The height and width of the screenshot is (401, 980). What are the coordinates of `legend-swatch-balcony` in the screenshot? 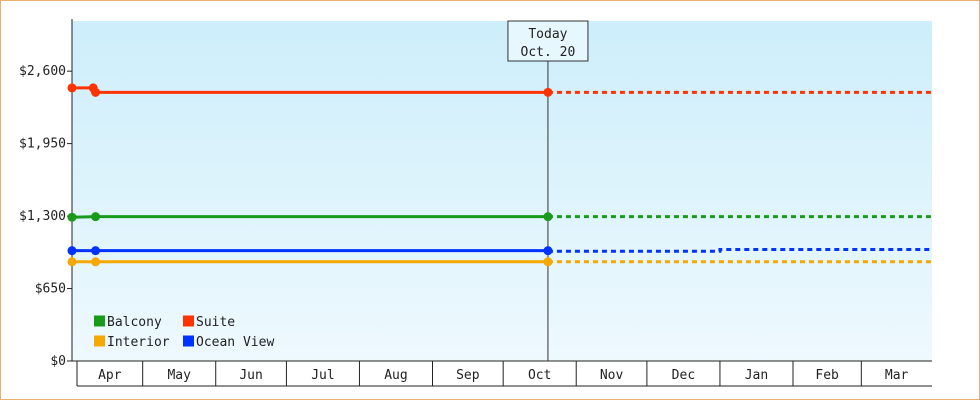 It's located at (99, 321).